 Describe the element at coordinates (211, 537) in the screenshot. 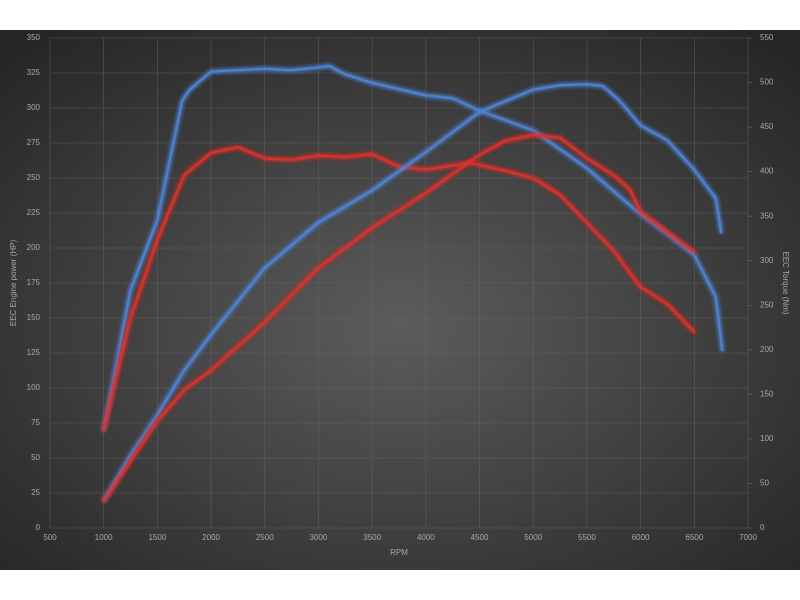

I see `x-tick-label: 2000` at that location.